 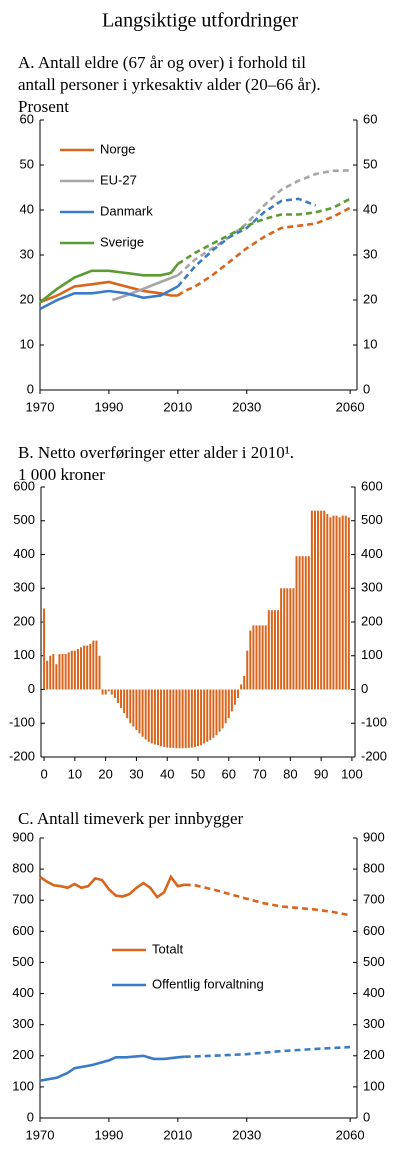 What do you see at coordinates (22, 722) in the screenshot?
I see `y-tick-label: -100` at bounding box center [22, 722].